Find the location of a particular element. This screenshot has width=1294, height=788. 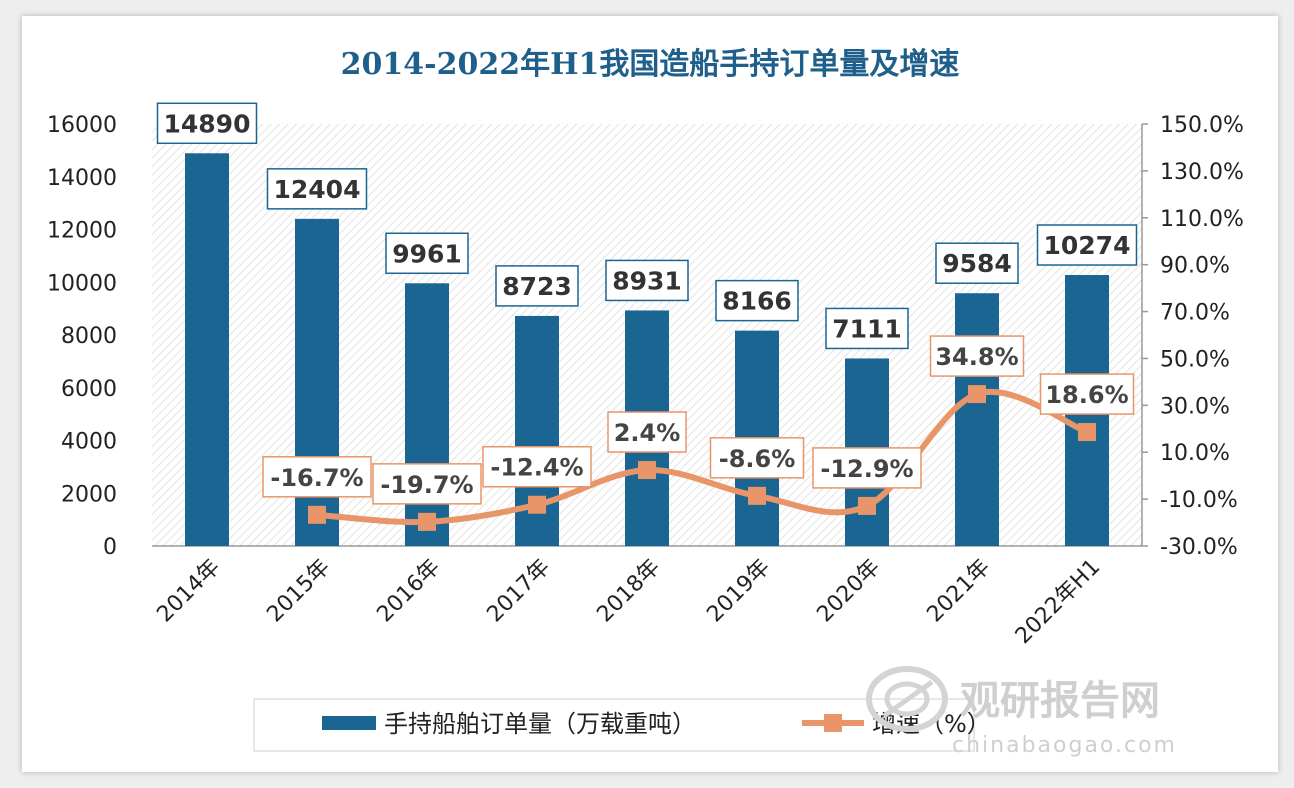

left-axis-tick: 6000 is located at coordinates (89, 389).